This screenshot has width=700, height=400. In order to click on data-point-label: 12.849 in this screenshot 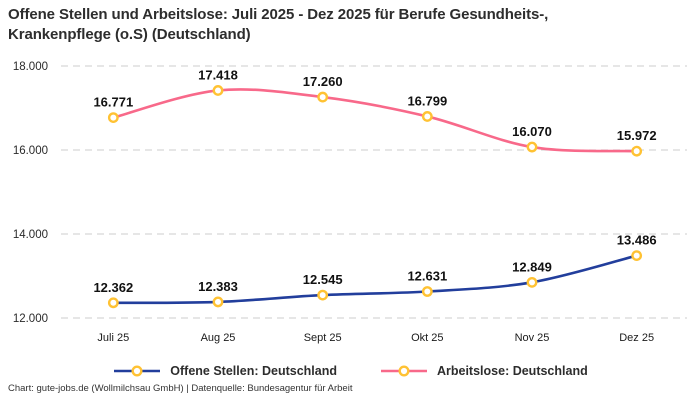, I will do `click(532, 266)`.